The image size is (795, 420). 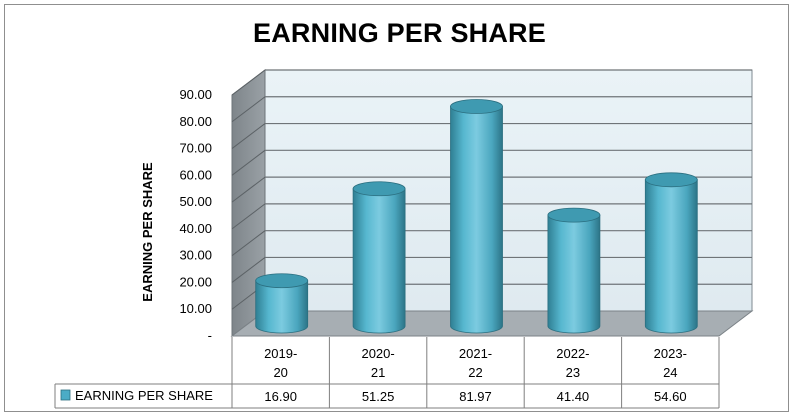 I want to click on category-label-line2: 24, so click(x=670, y=372).